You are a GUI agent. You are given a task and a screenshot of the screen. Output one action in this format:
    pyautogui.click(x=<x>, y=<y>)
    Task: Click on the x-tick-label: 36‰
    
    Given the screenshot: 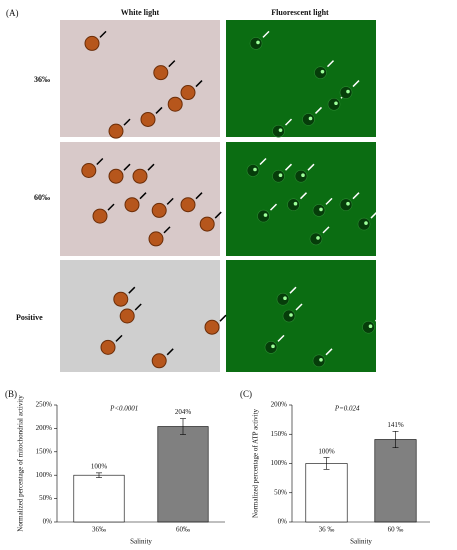 What is the action you would take?
    pyautogui.click(x=99, y=530)
    